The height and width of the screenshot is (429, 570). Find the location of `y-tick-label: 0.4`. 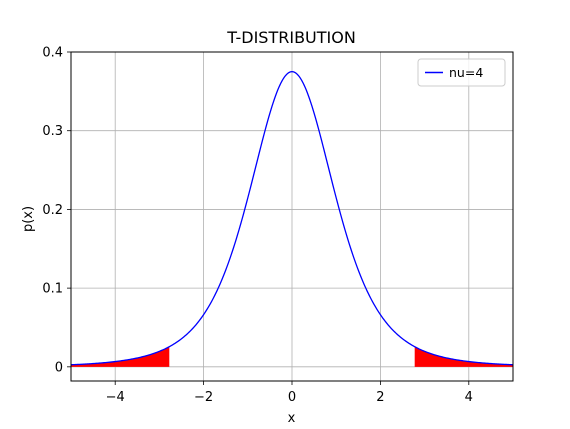

y-tick-label: 0.4 is located at coordinates (52, 53).